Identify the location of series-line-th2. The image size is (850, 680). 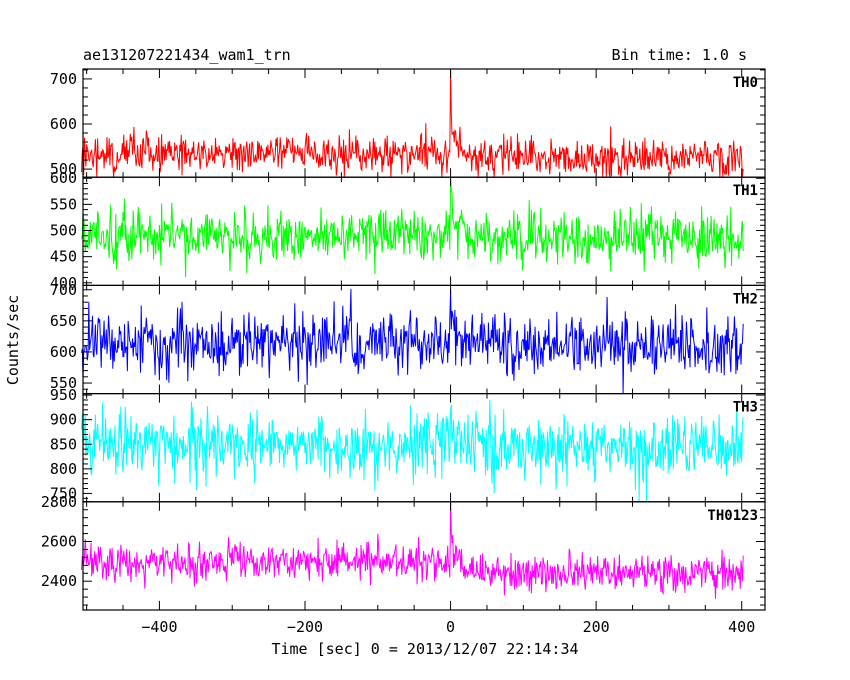
(412, 341).